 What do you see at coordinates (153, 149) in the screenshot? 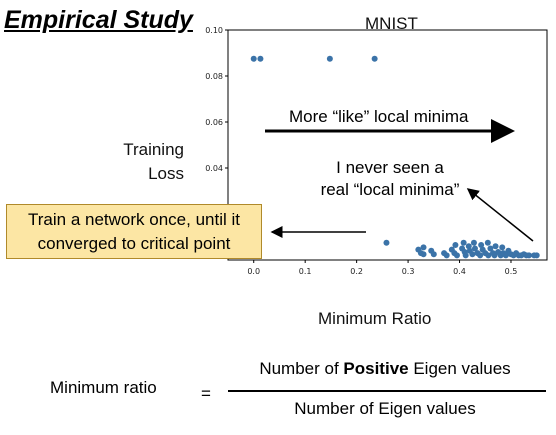
I see `y-axis-label-line-1: Training` at bounding box center [153, 149].